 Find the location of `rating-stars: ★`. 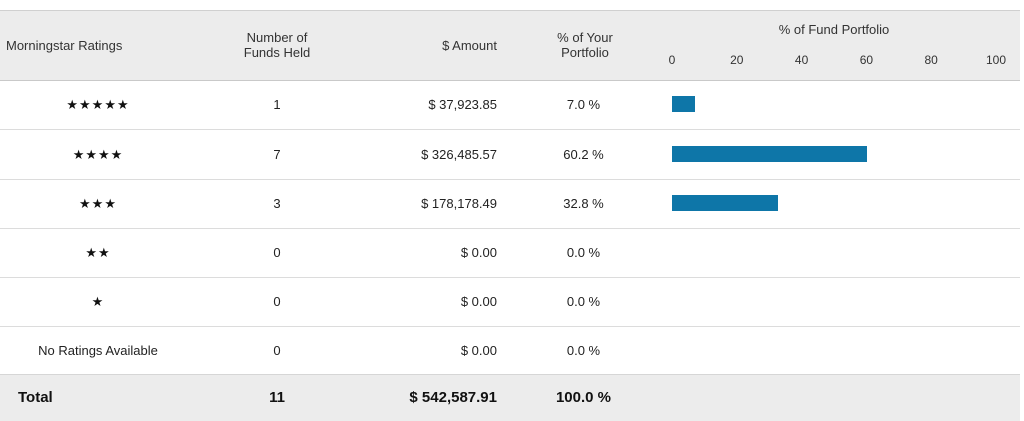

rating-stars: ★ is located at coordinates (98, 301).